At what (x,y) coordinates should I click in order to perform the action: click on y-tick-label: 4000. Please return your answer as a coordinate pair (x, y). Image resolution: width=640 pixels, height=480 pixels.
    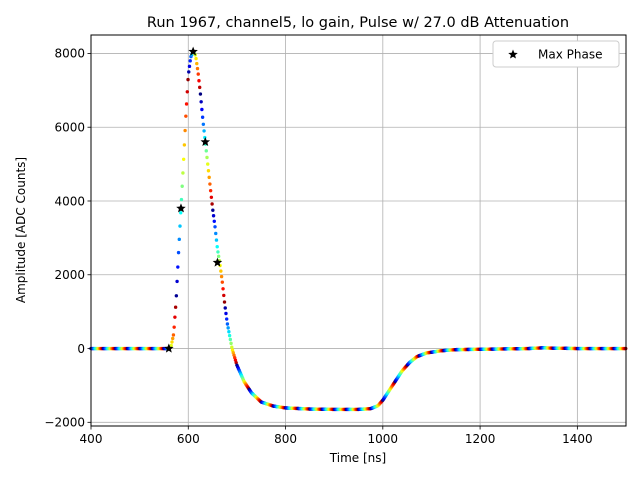
    Looking at the image, I should click on (69, 201).